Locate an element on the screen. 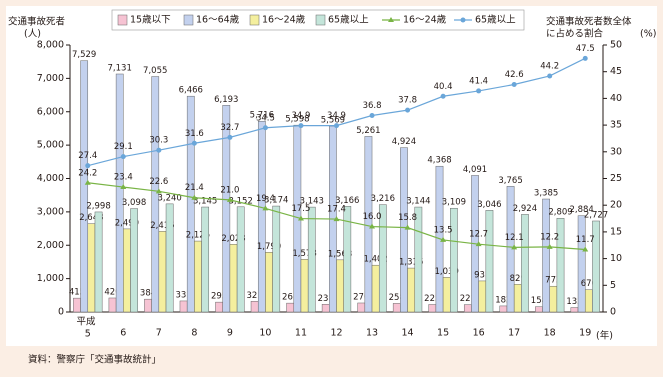 The image size is (663, 377). line-label: 19.4 is located at coordinates (265, 199).